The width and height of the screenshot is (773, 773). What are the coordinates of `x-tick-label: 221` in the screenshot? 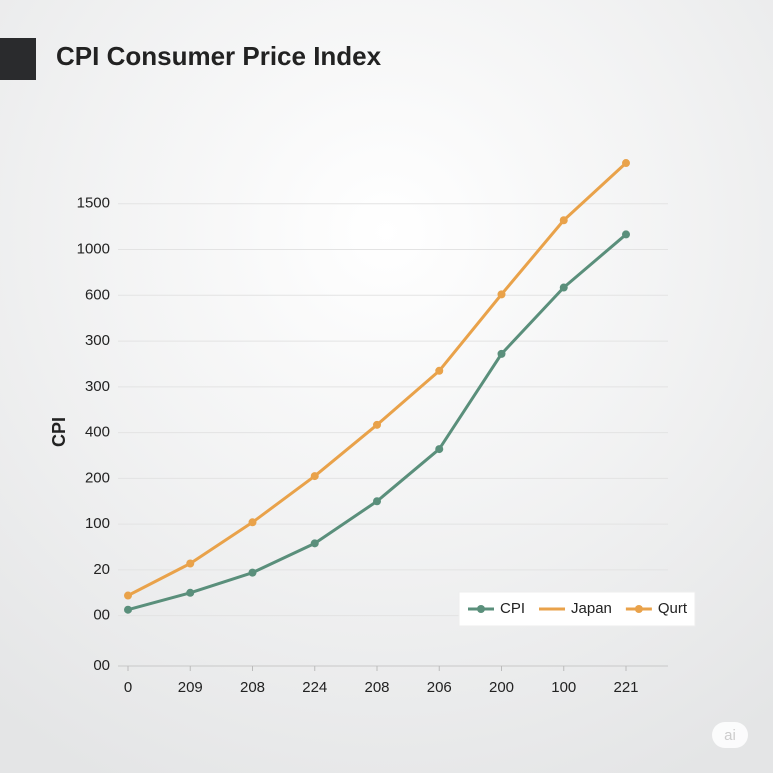 It's located at (625, 687).